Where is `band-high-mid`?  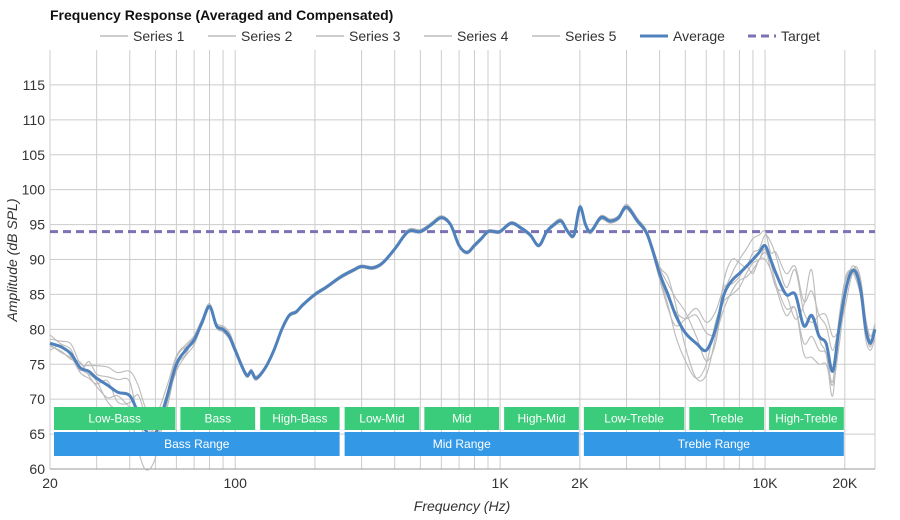
band-high-mid is located at coordinates (541, 418).